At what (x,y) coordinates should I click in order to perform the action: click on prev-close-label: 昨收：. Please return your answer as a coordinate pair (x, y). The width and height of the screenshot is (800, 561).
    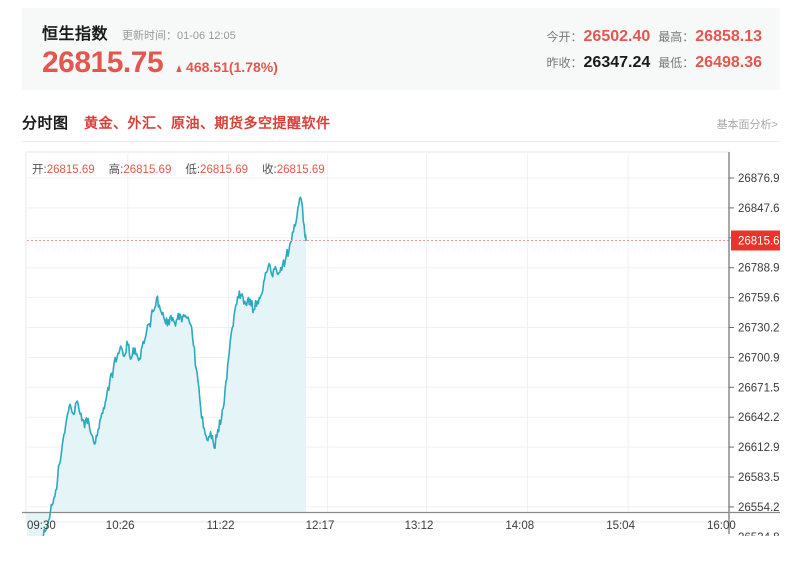
    Looking at the image, I should click on (564, 63).